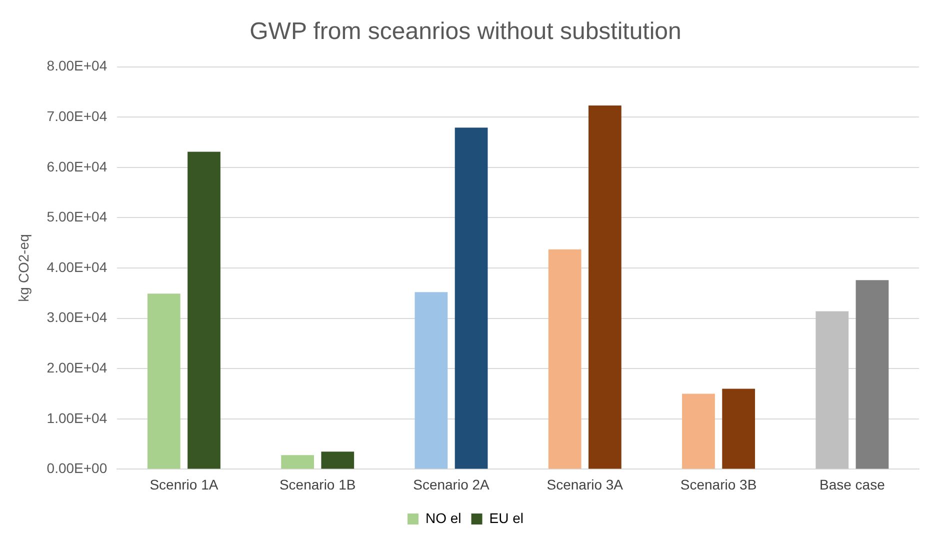 This screenshot has height=548, width=937. Describe the element at coordinates (77, 468) in the screenshot. I see `y-tick-label: 0.00E+00` at that location.